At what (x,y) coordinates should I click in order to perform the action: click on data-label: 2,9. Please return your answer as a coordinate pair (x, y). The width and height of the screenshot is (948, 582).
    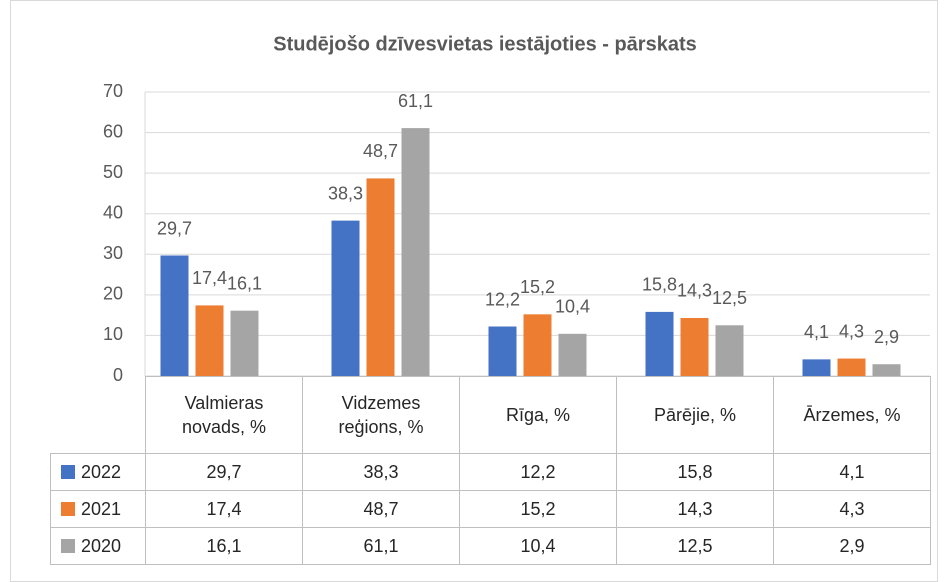
    Looking at the image, I should click on (886, 337).